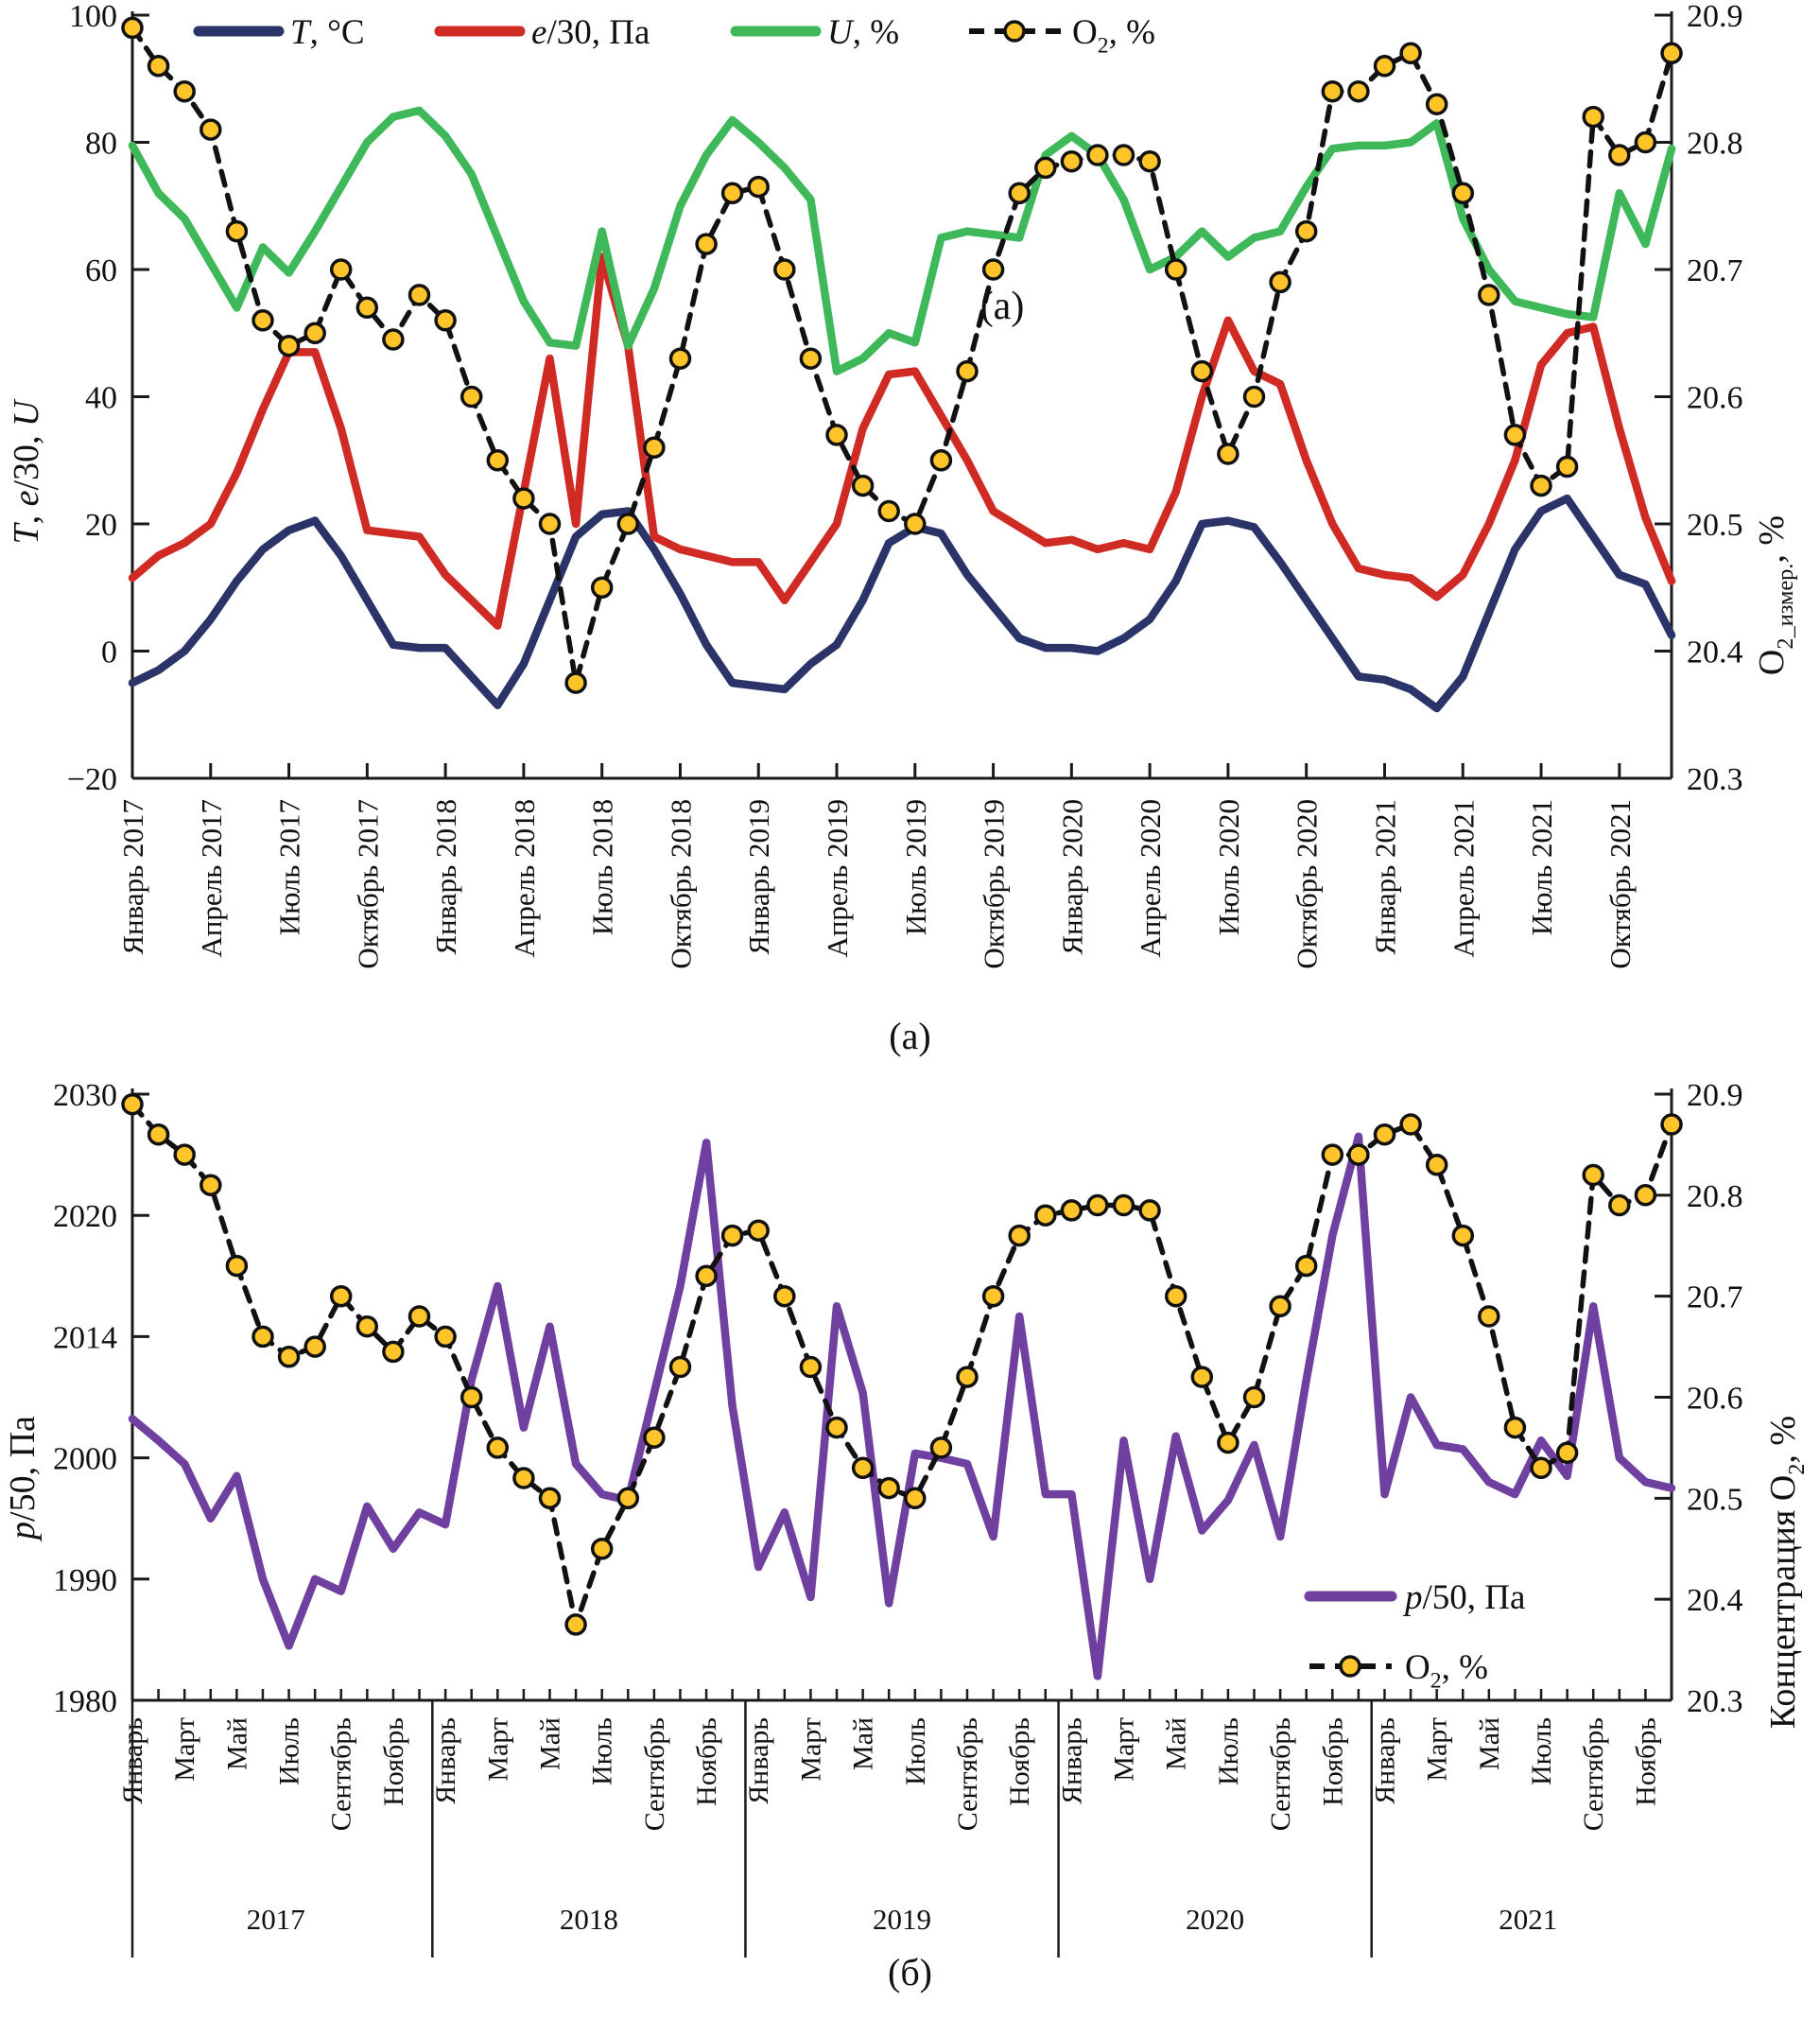 This screenshot has width=1820, height=2019. What do you see at coordinates (1228, 867) in the screenshot?
I see `x-tick-label: Июль 2020` at bounding box center [1228, 867].